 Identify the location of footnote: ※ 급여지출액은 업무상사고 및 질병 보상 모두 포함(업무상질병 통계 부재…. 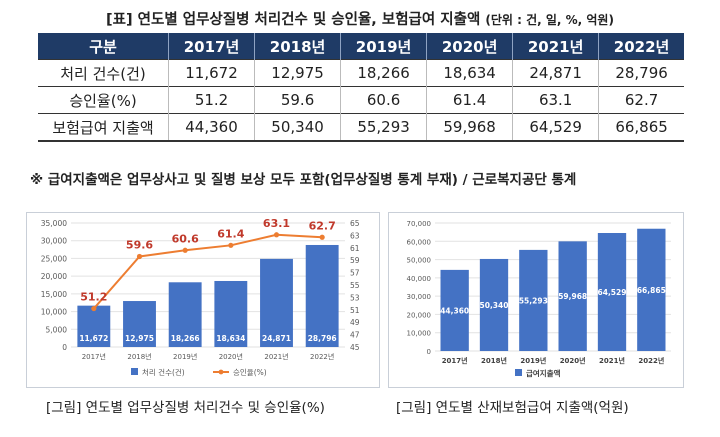
(303, 180).